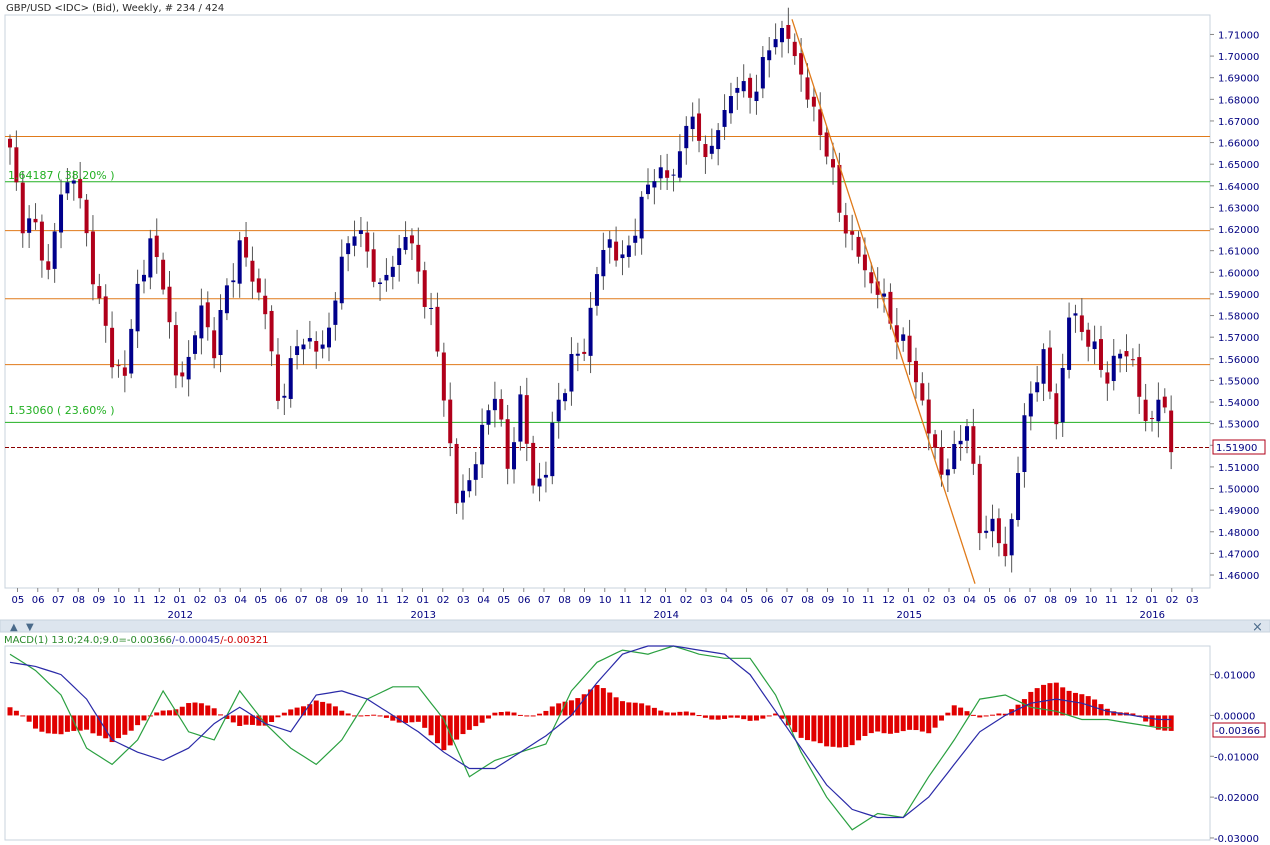 This screenshot has width=1270, height=845. I want to click on month-tick-label: 04, so click(240, 600).